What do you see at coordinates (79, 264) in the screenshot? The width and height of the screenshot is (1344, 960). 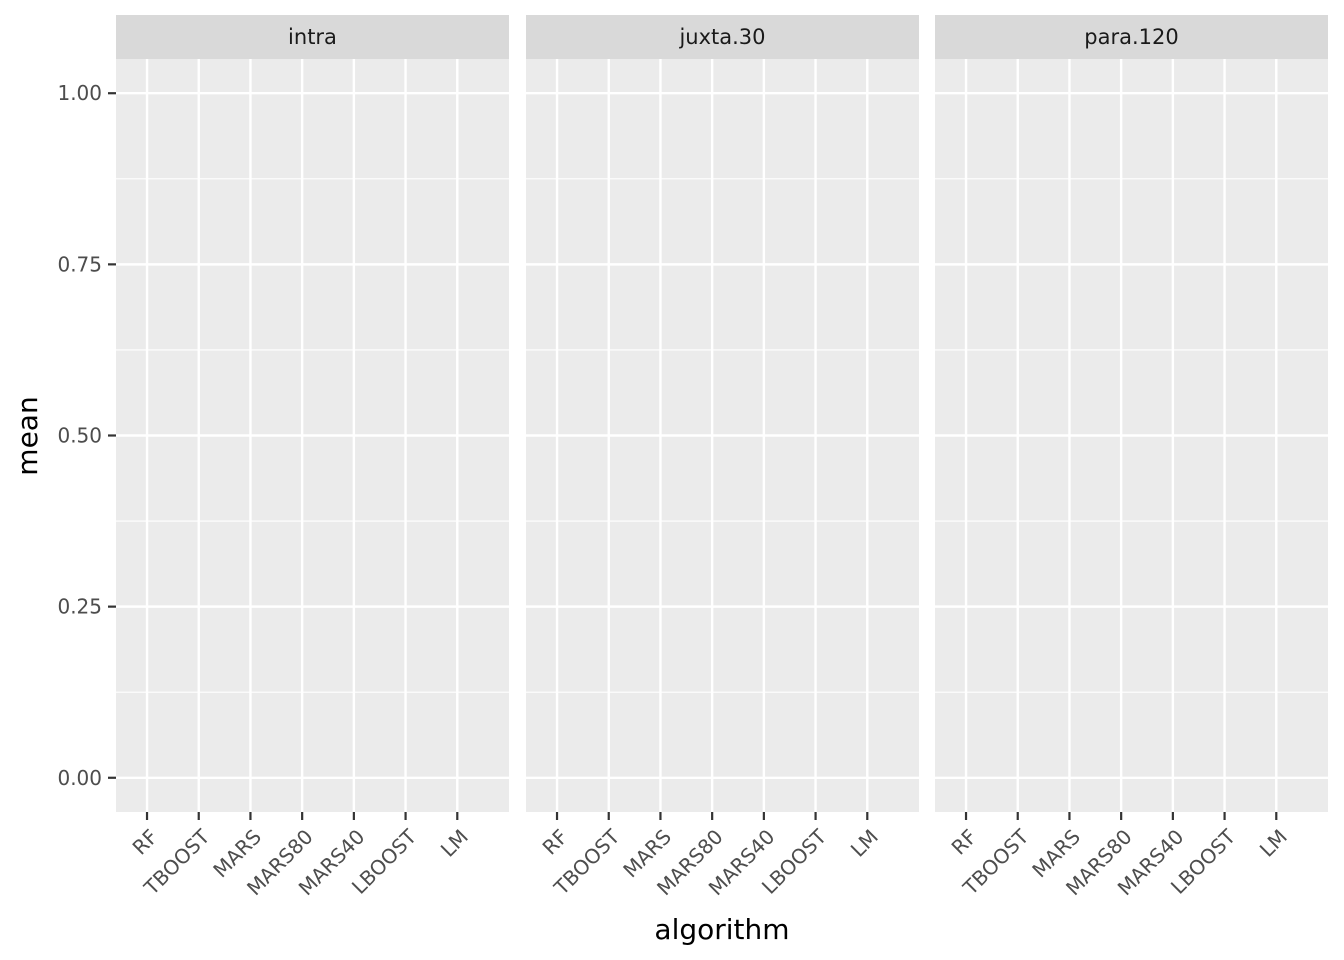 I see `y-tick-label: 0.75` at bounding box center [79, 264].